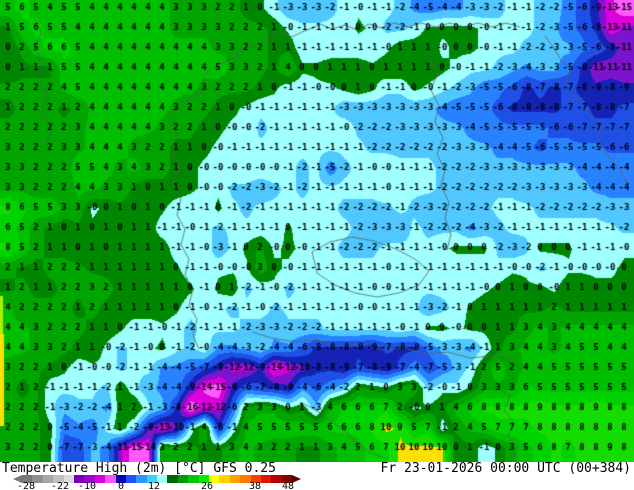 This screenshot has height=490, width=634. I want to click on colorbar-tick-label: 48, so click(288, 485).